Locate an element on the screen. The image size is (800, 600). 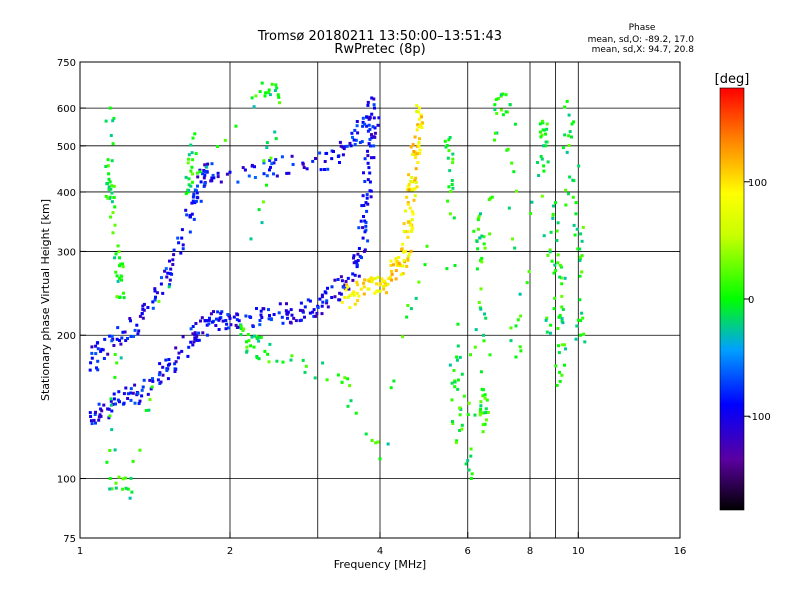
chart-subtitle: RwPretec (8p) is located at coordinates (379, 49).